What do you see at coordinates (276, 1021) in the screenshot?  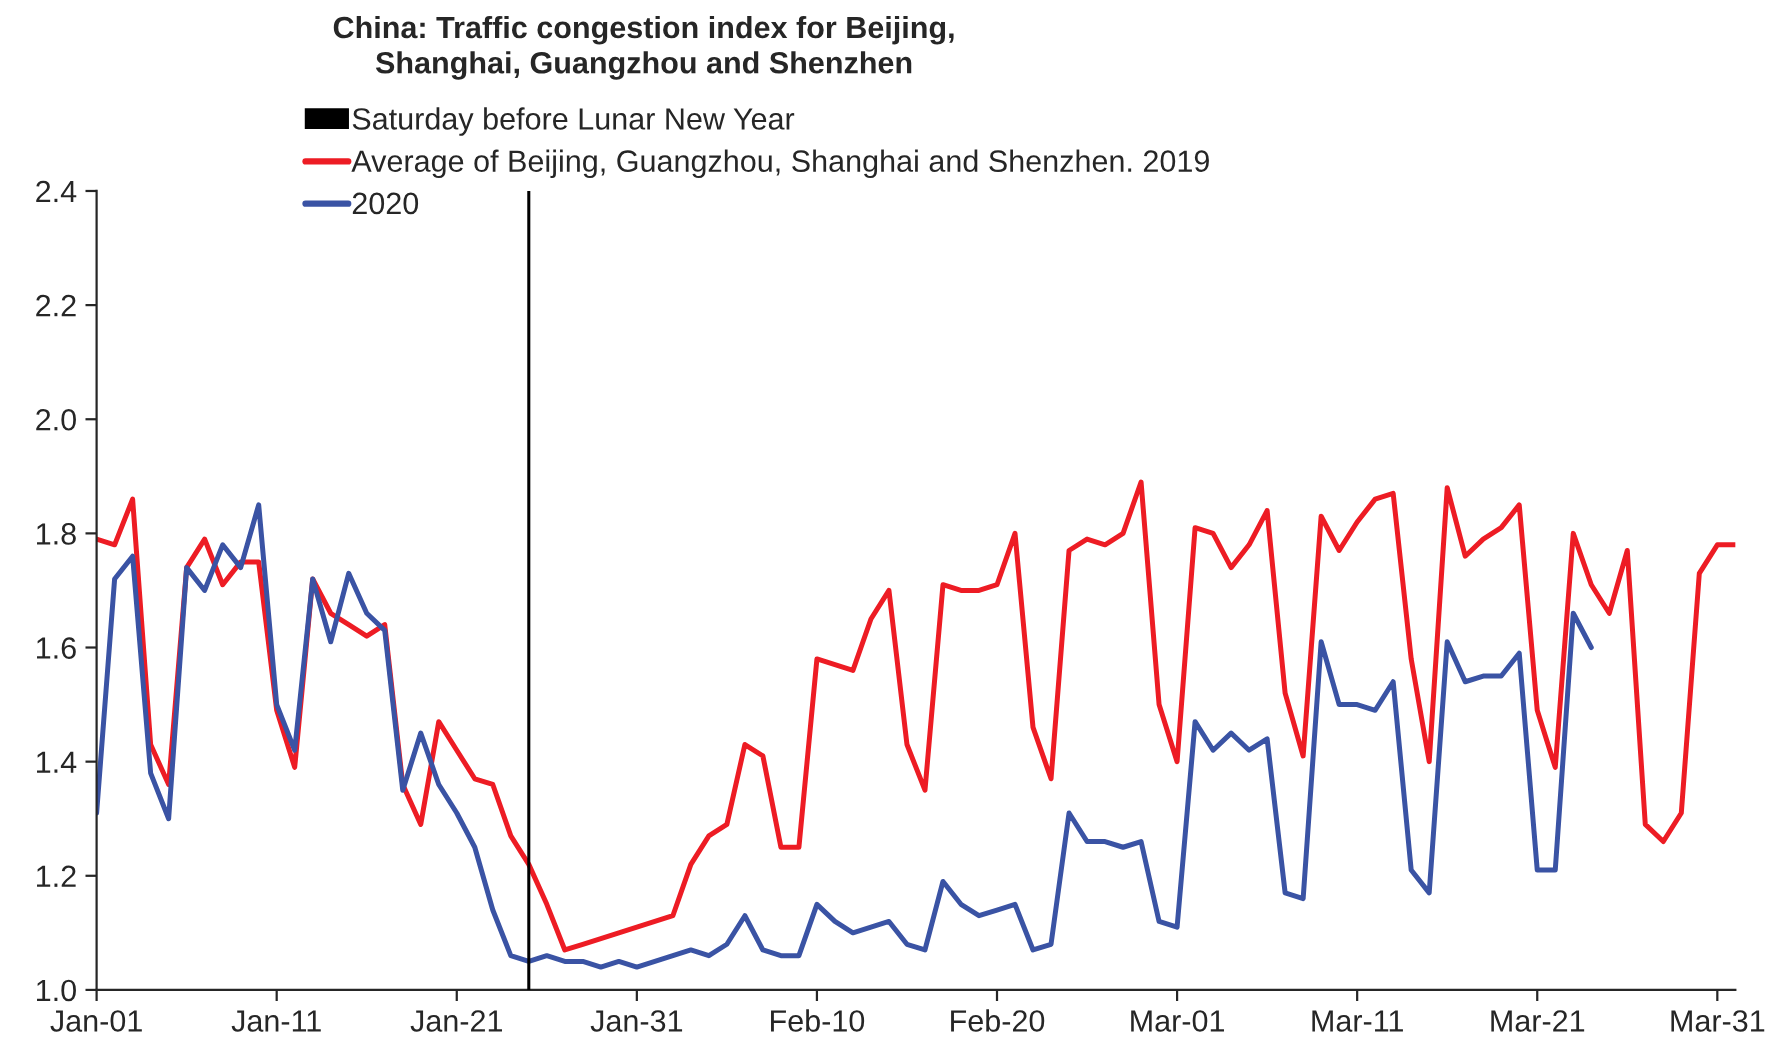 I see `x-tick-label: Jan-11` at bounding box center [276, 1021].